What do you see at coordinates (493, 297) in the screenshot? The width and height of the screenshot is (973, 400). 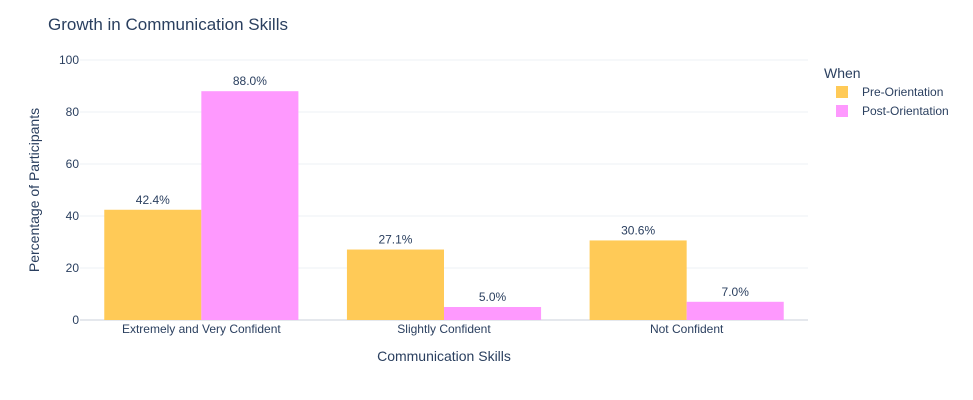 I see `bar-value-label: 5.0%` at bounding box center [493, 297].